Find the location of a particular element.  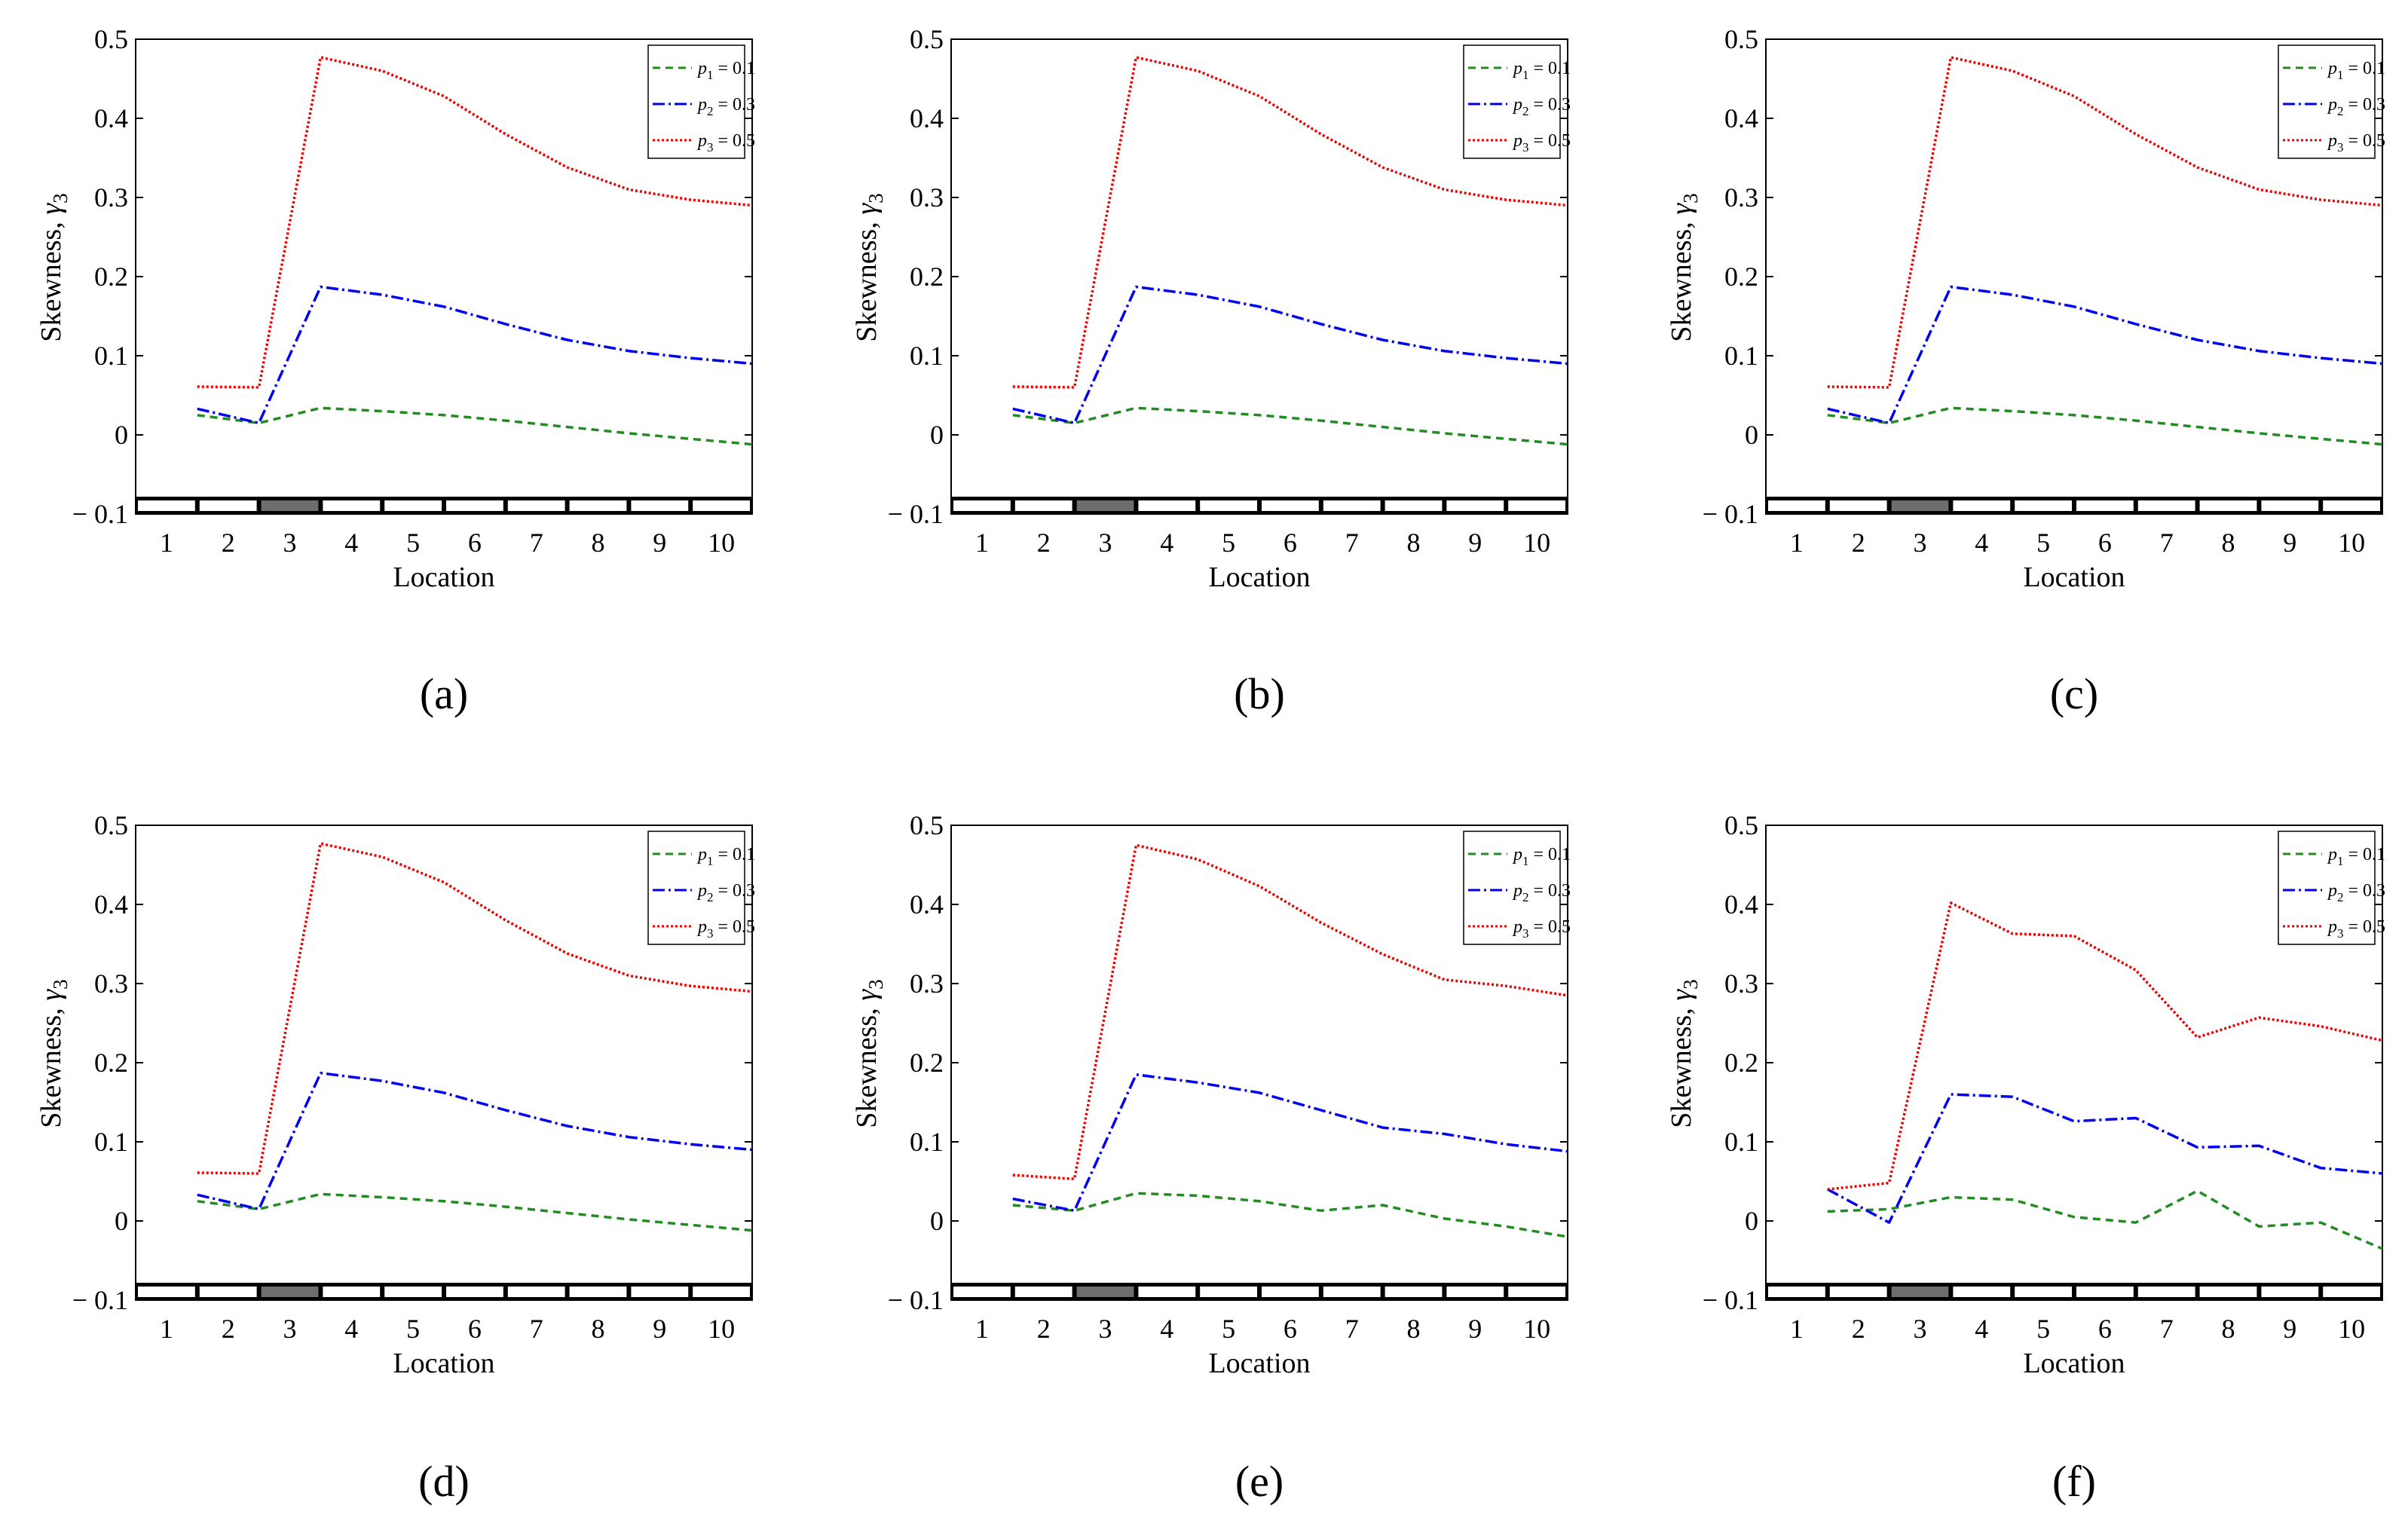

x-tick-label: 4 is located at coordinates (351, 543).